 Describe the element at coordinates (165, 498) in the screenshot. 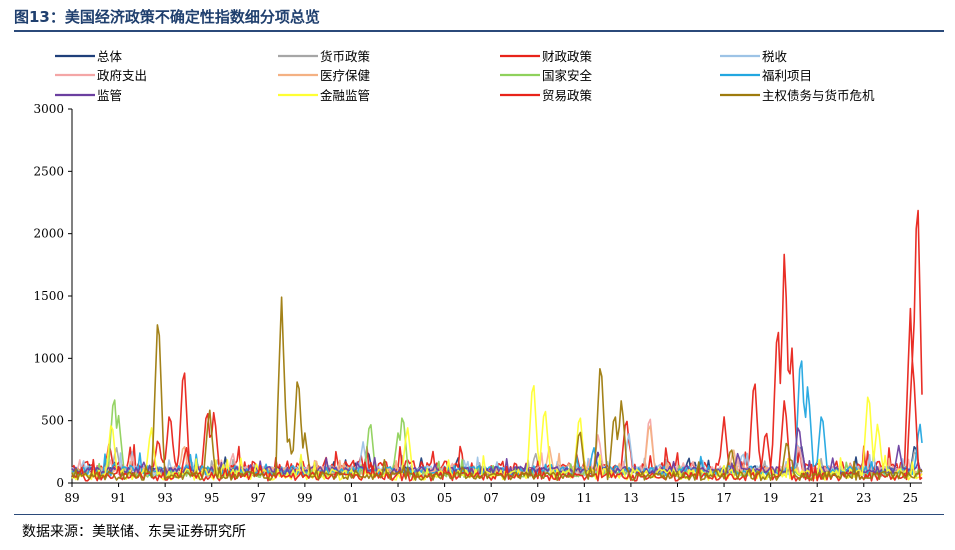

I see `x-tick-label: 93` at that location.